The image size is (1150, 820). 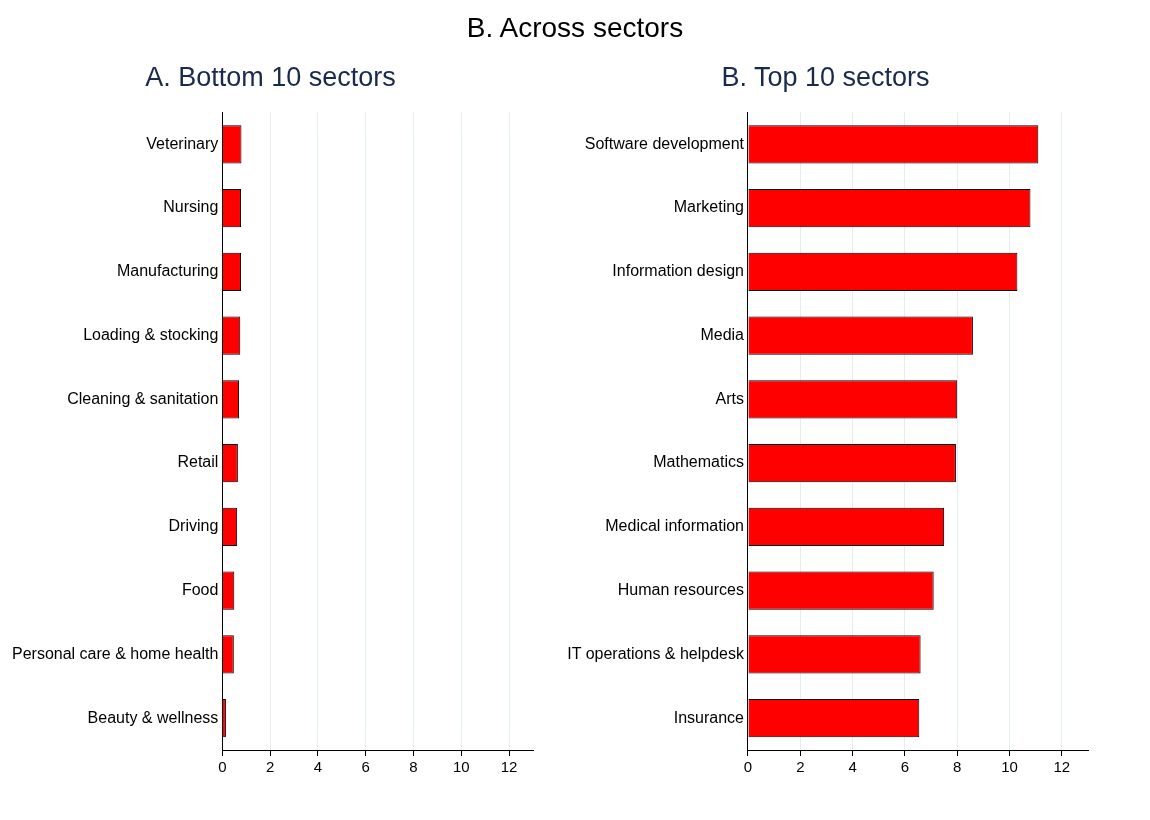 I want to click on y-tick-label: IT operations & helpdesk, so click(x=656, y=653).